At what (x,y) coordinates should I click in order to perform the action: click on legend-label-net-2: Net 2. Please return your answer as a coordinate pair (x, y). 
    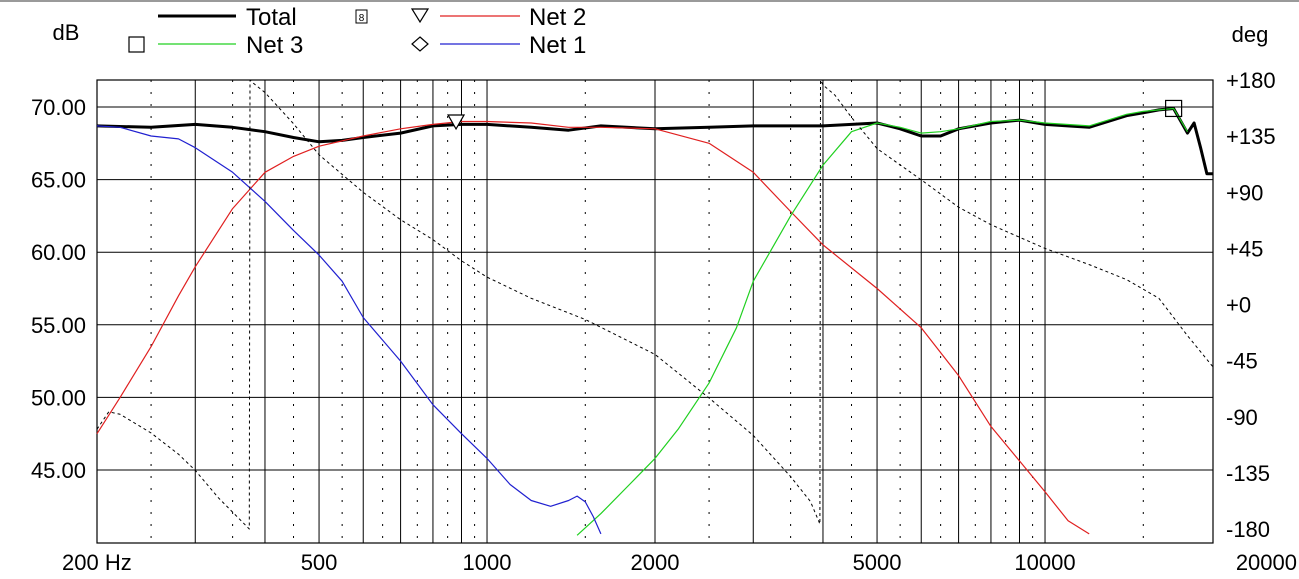
    Looking at the image, I should click on (557, 17).